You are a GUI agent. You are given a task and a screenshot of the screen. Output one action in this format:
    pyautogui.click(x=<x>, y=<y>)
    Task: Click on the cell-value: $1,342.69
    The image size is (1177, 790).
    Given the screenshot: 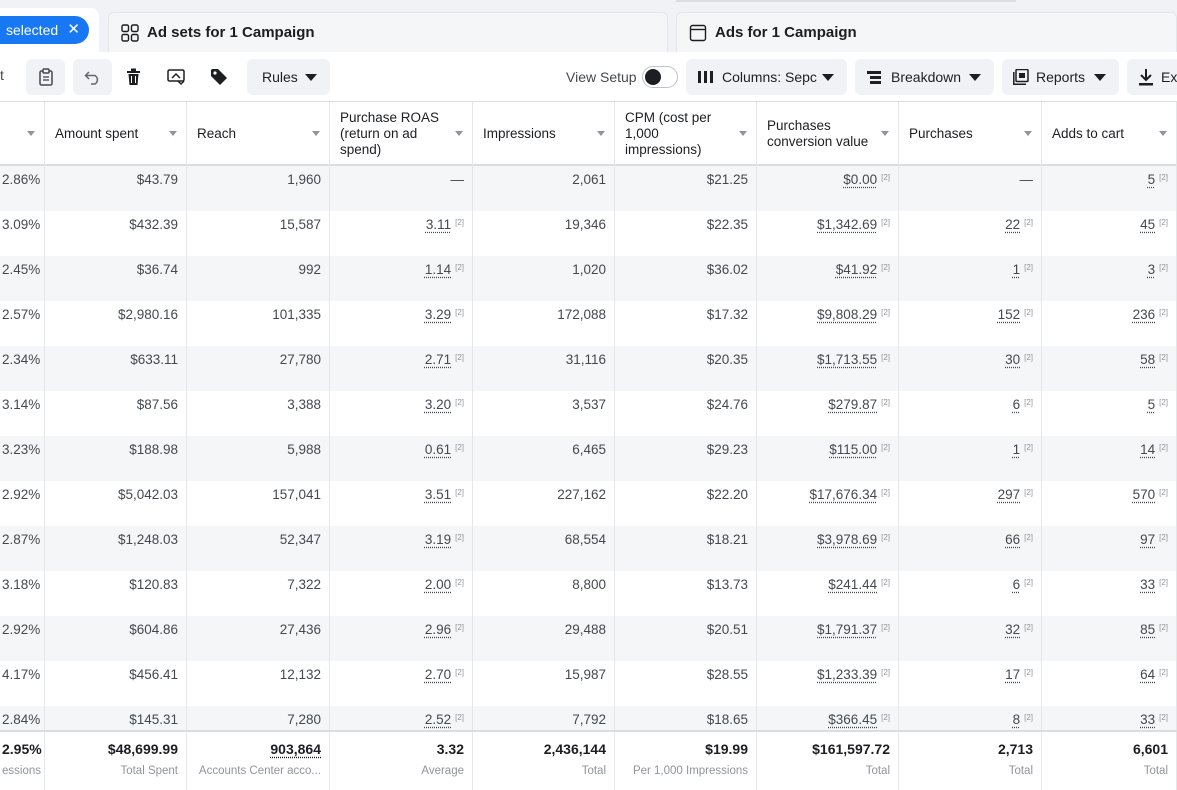 What is the action you would take?
    pyautogui.click(x=847, y=224)
    